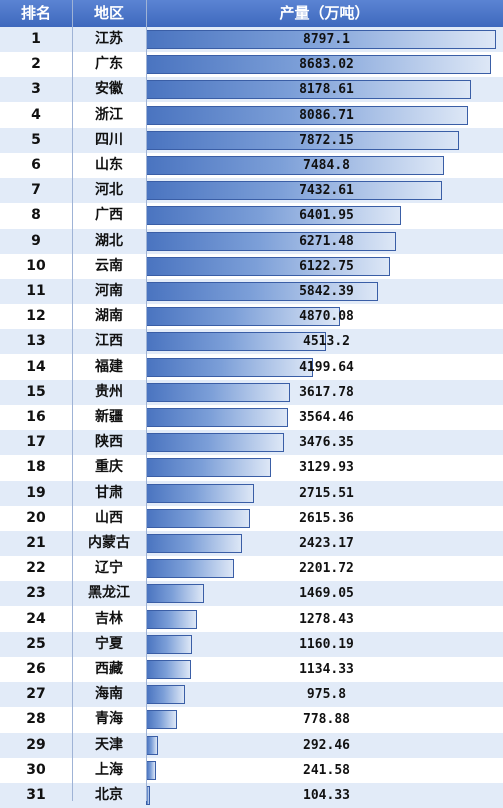 This screenshot has height=808, width=503. I want to click on rank-cell: 21, so click(36, 543).